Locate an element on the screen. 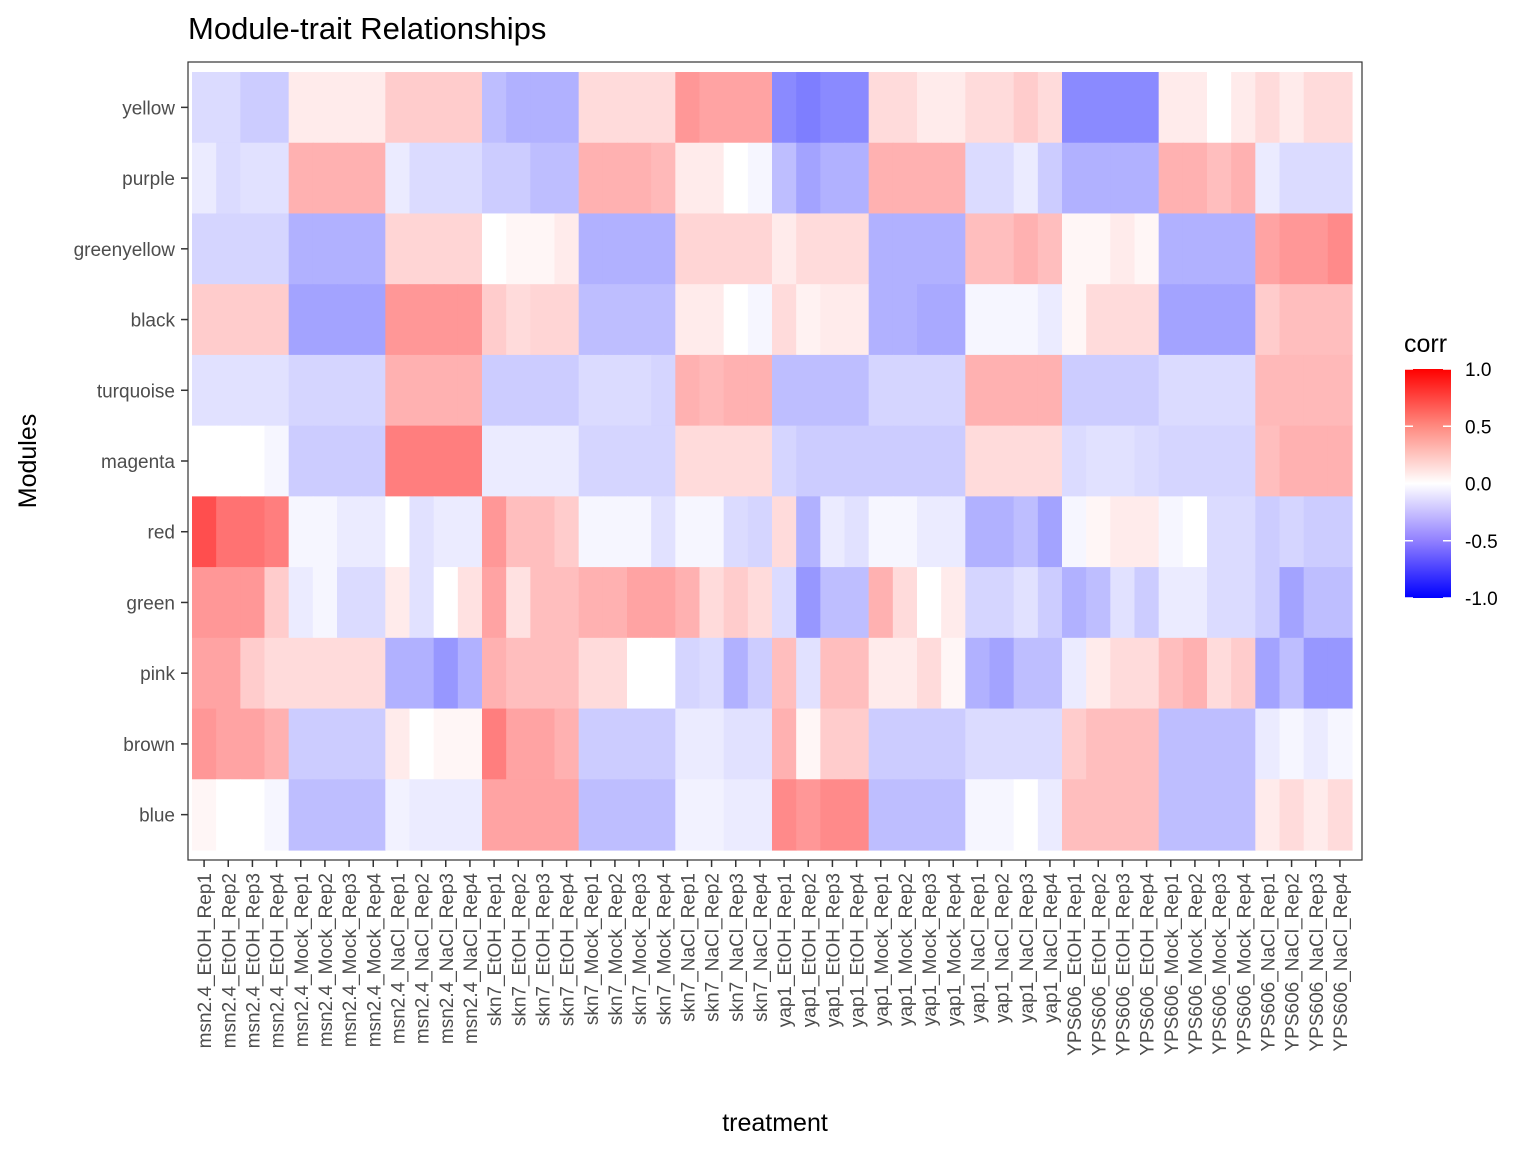  x-tick-label: YPS606_NaCl_Rep1 is located at coordinates (1268, 962).